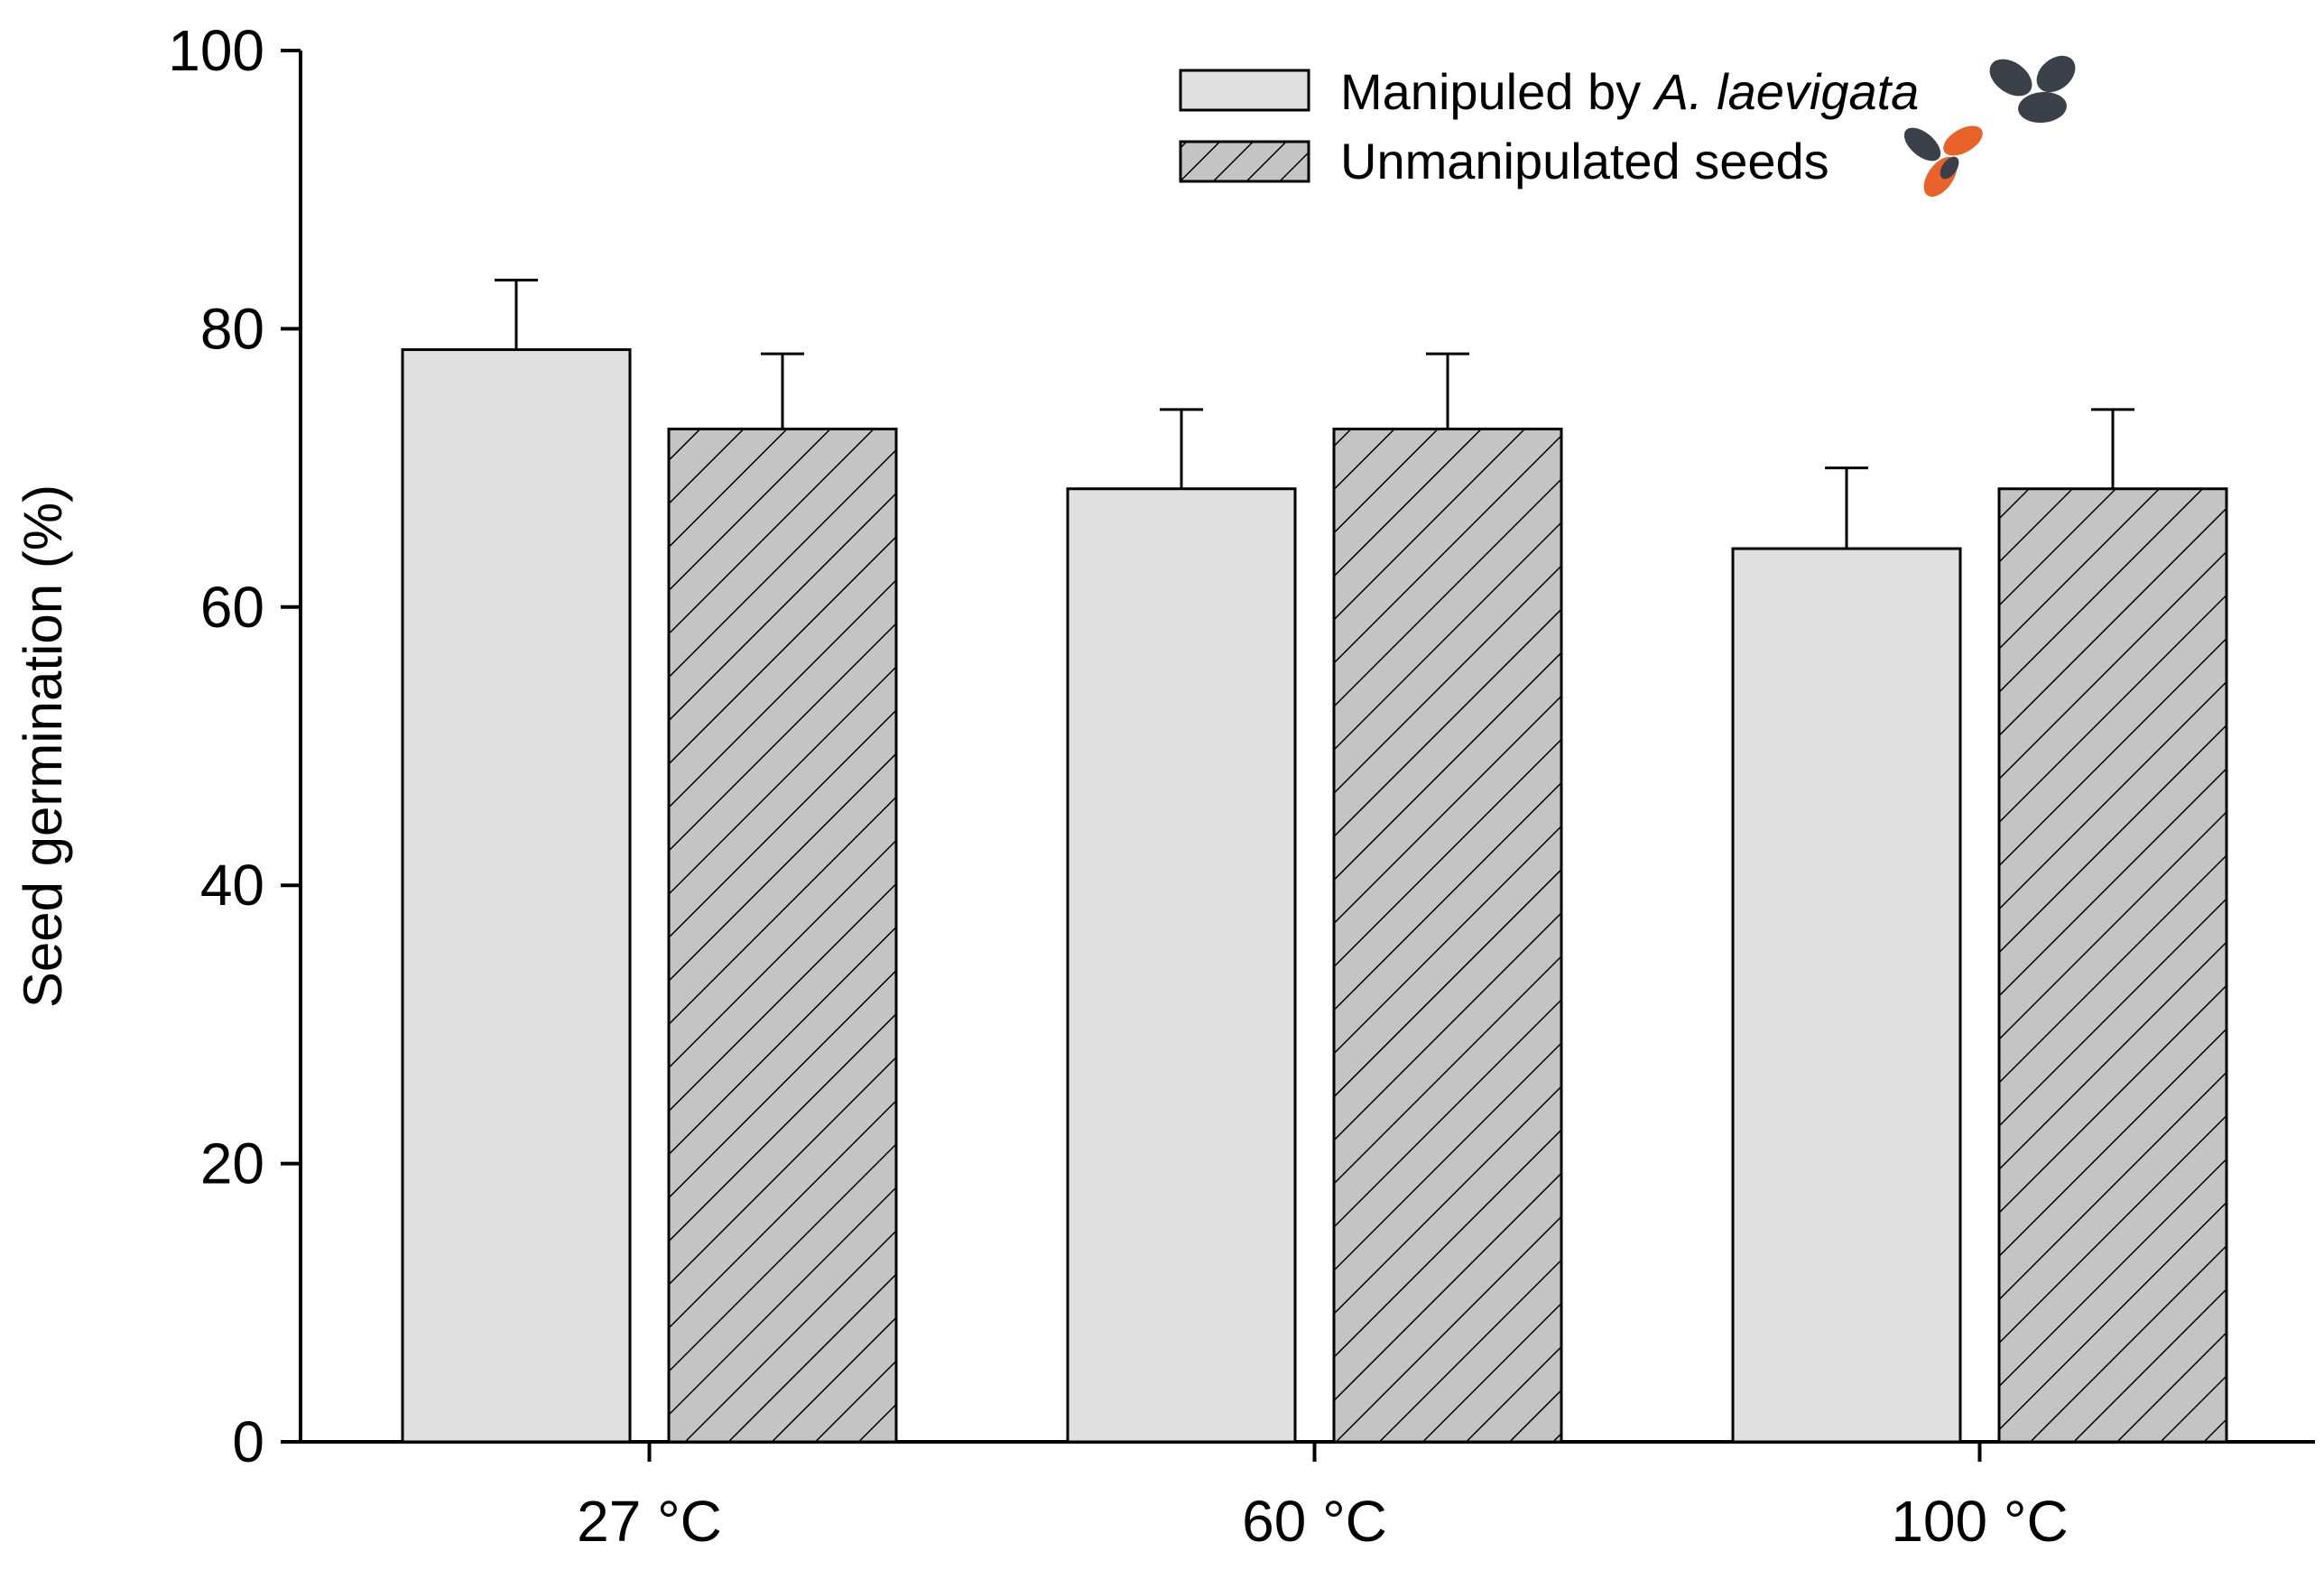 Image resolution: width=2324 pixels, height=1588 pixels. What do you see at coordinates (2032, 89) in the screenshot?
I see `dark-seeds-icon` at bounding box center [2032, 89].